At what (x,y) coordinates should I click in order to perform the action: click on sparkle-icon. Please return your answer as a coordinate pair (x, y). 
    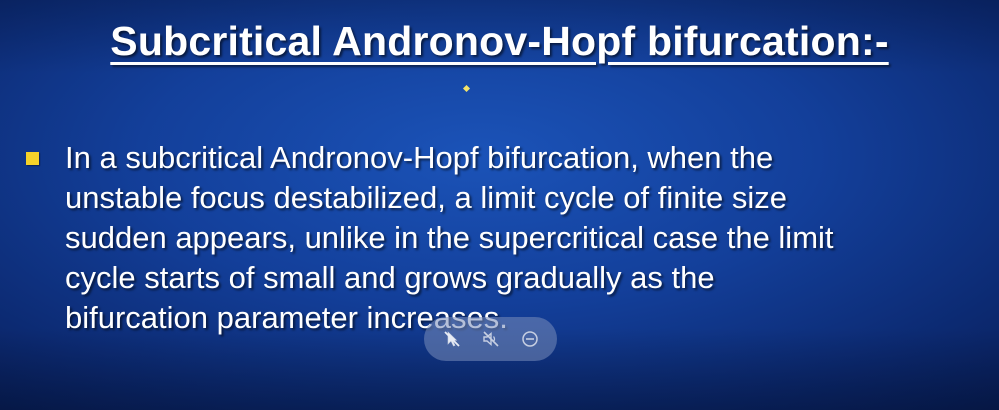
    Looking at the image, I should click on (466, 88).